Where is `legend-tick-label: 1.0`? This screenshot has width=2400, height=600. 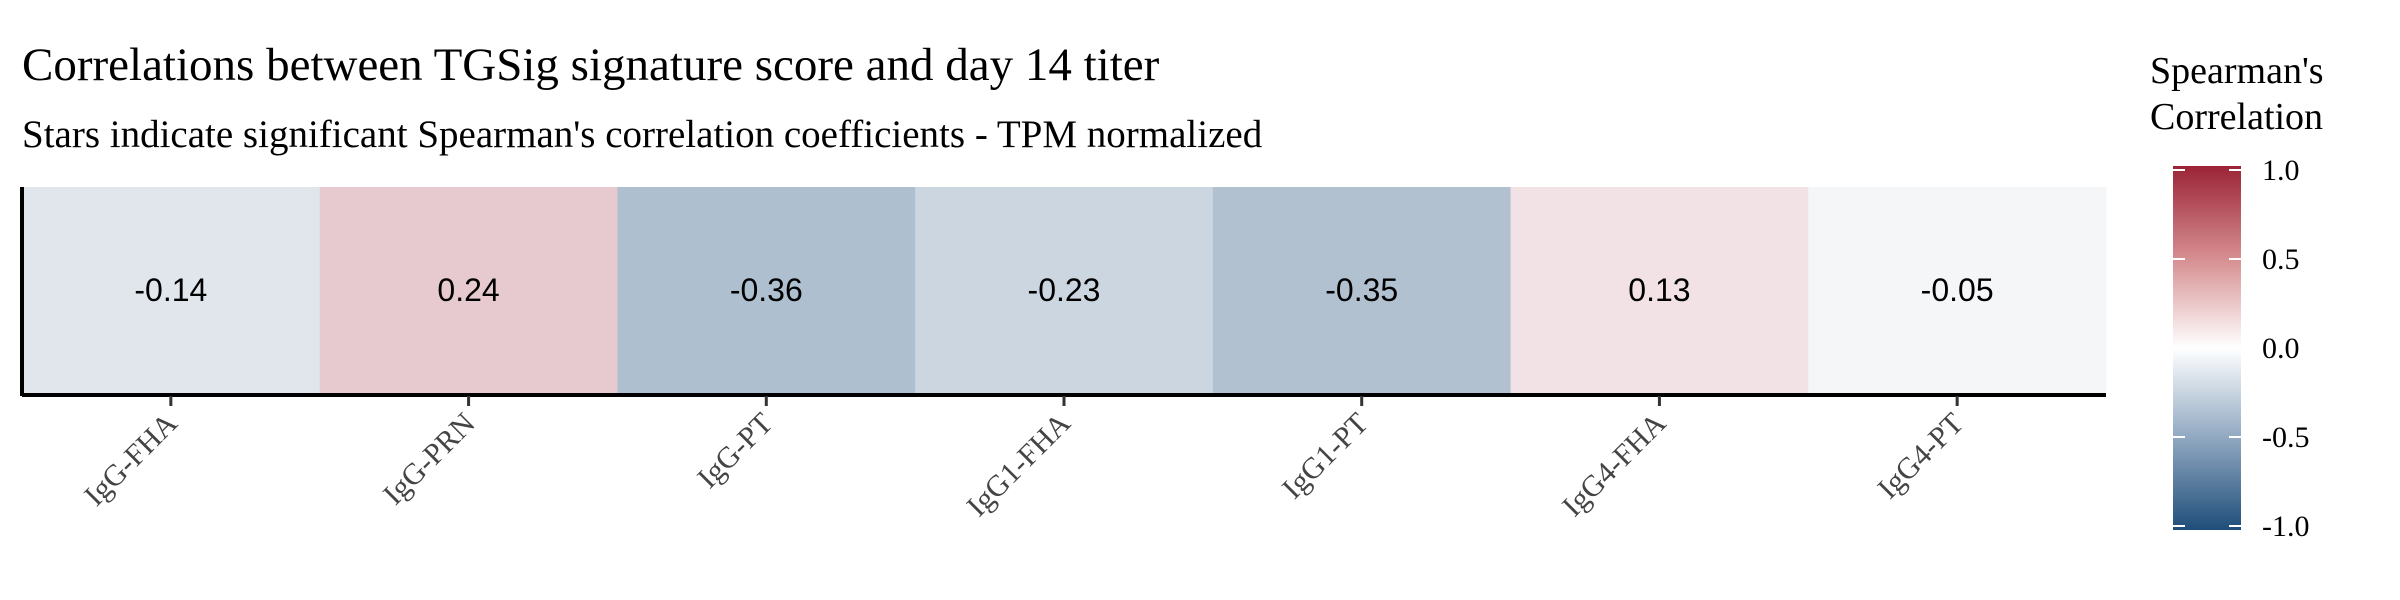
legend-tick-label: 1.0 is located at coordinates (2281, 170).